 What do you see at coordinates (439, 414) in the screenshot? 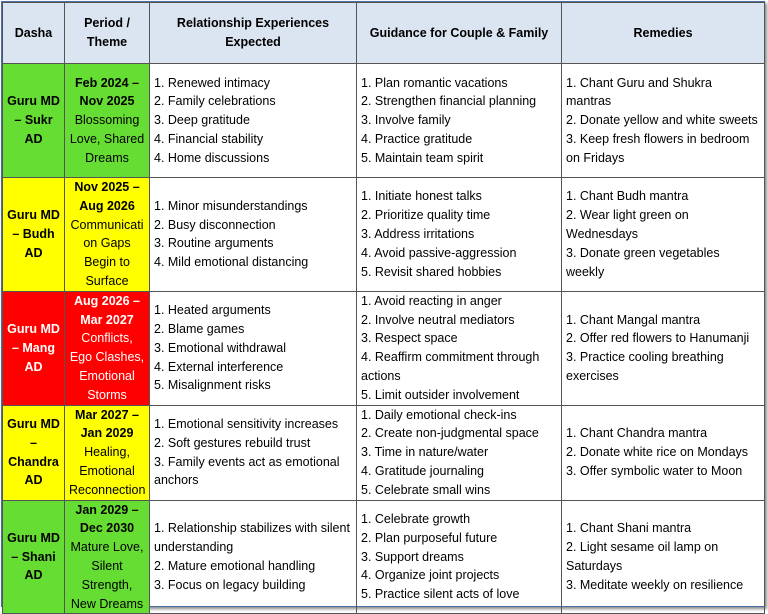
I see `guidance-item: 1. Daily emotional check-ins` at bounding box center [439, 414].